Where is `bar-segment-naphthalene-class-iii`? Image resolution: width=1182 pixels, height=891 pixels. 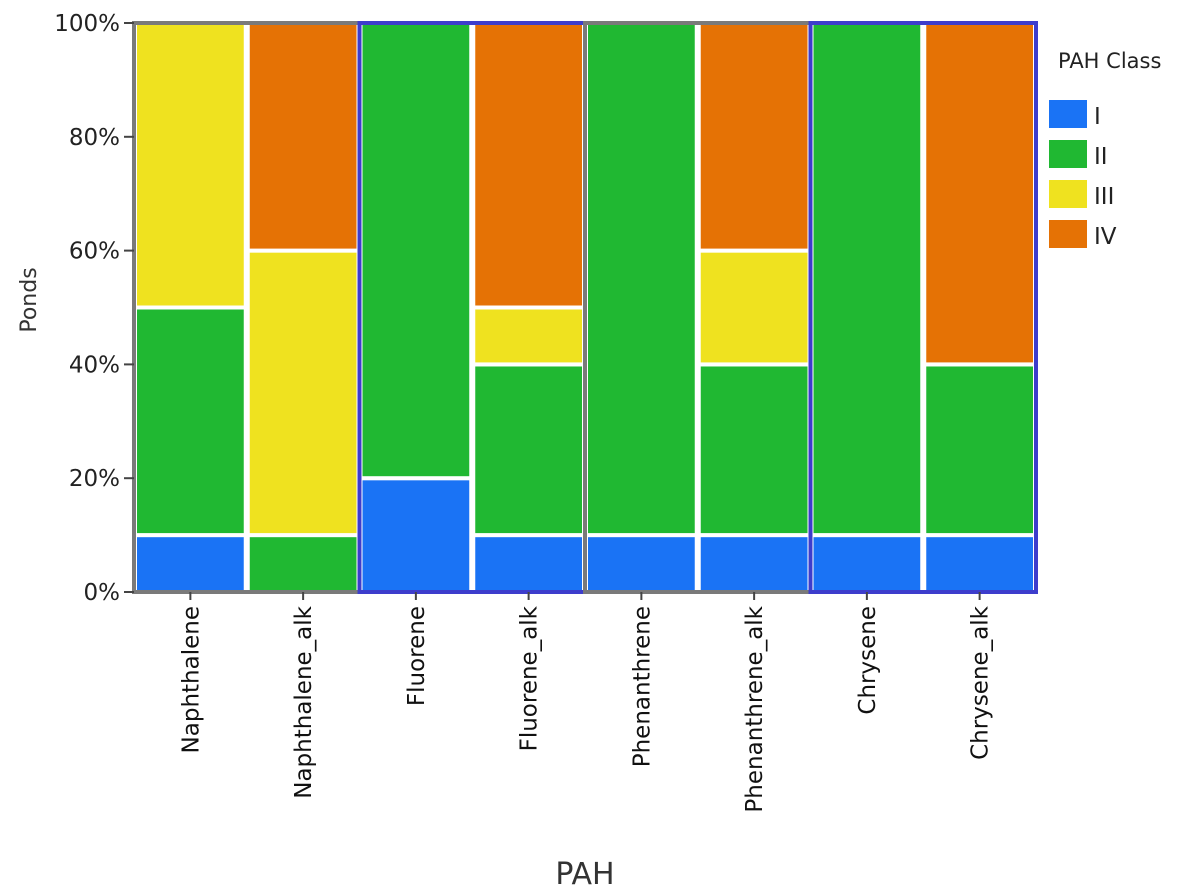 bar-segment-naphthalene-class-iii is located at coordinates (190, 165).